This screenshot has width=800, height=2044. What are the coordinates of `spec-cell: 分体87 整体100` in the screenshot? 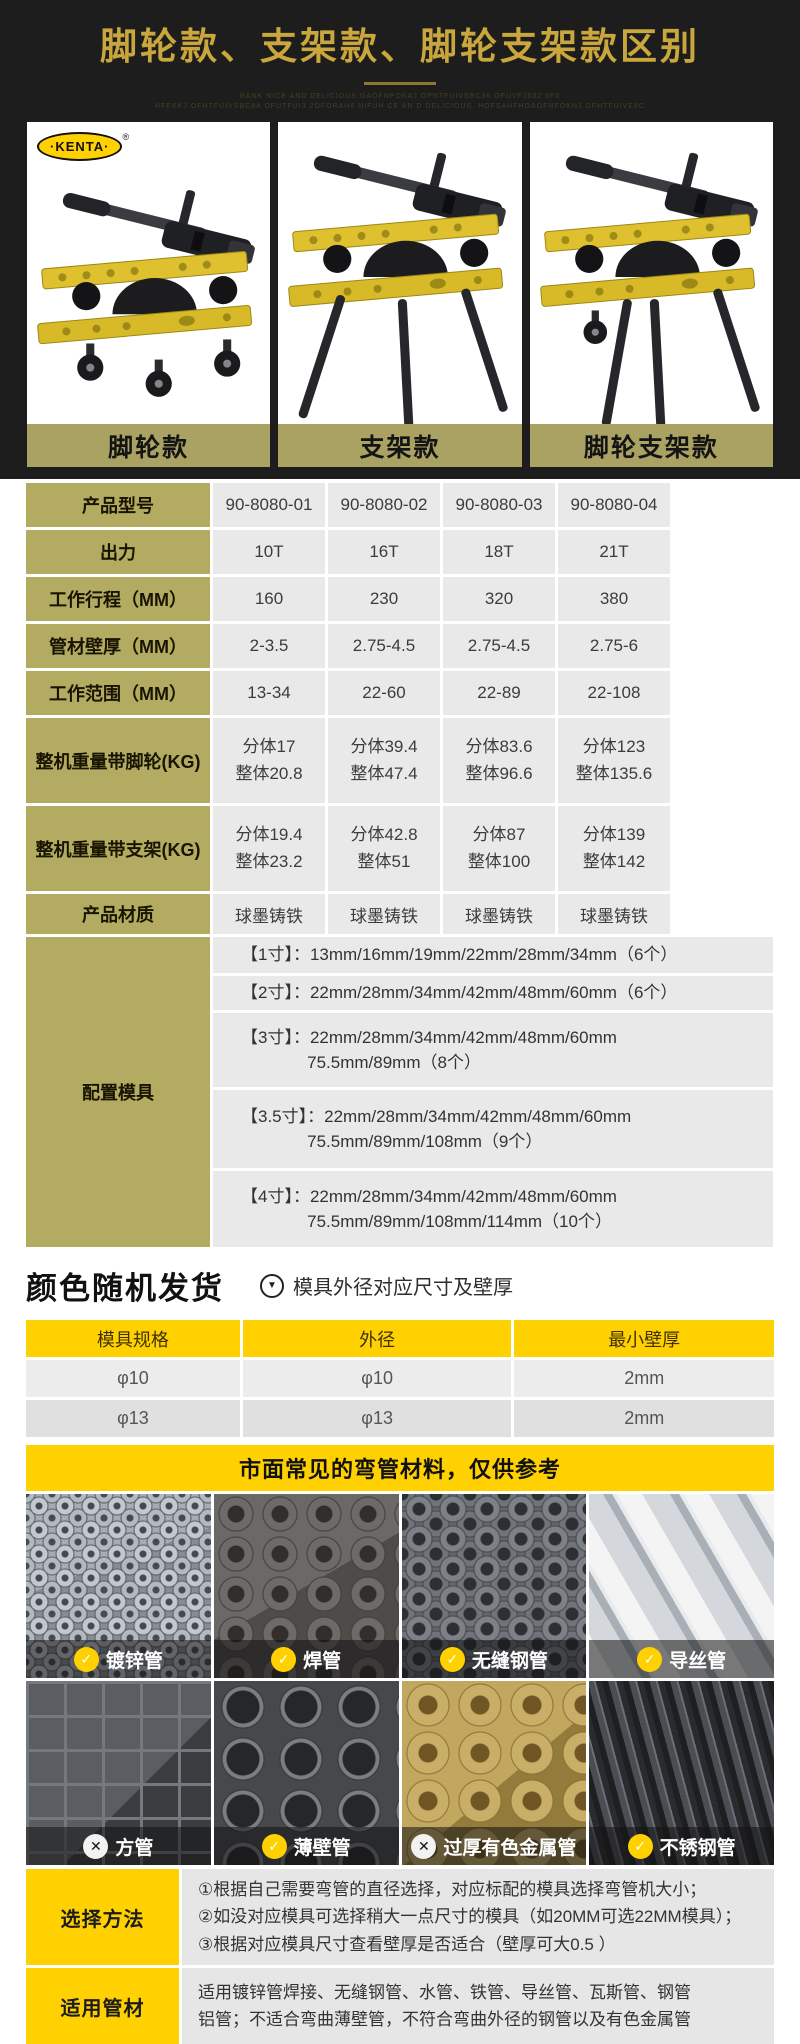 It's located at (499, 848).